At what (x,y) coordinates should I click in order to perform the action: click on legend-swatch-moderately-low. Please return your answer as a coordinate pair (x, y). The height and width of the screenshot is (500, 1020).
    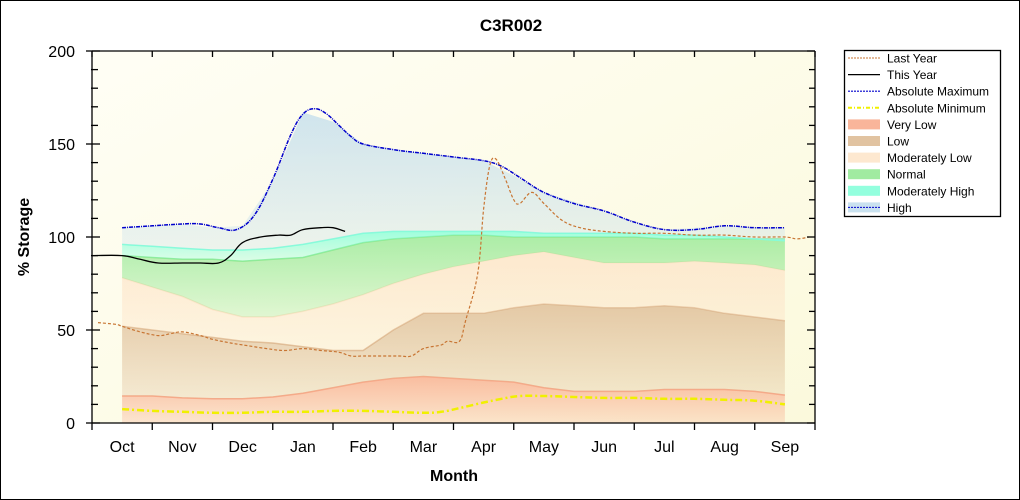
    Looking at the image, I should click on (864, 157).